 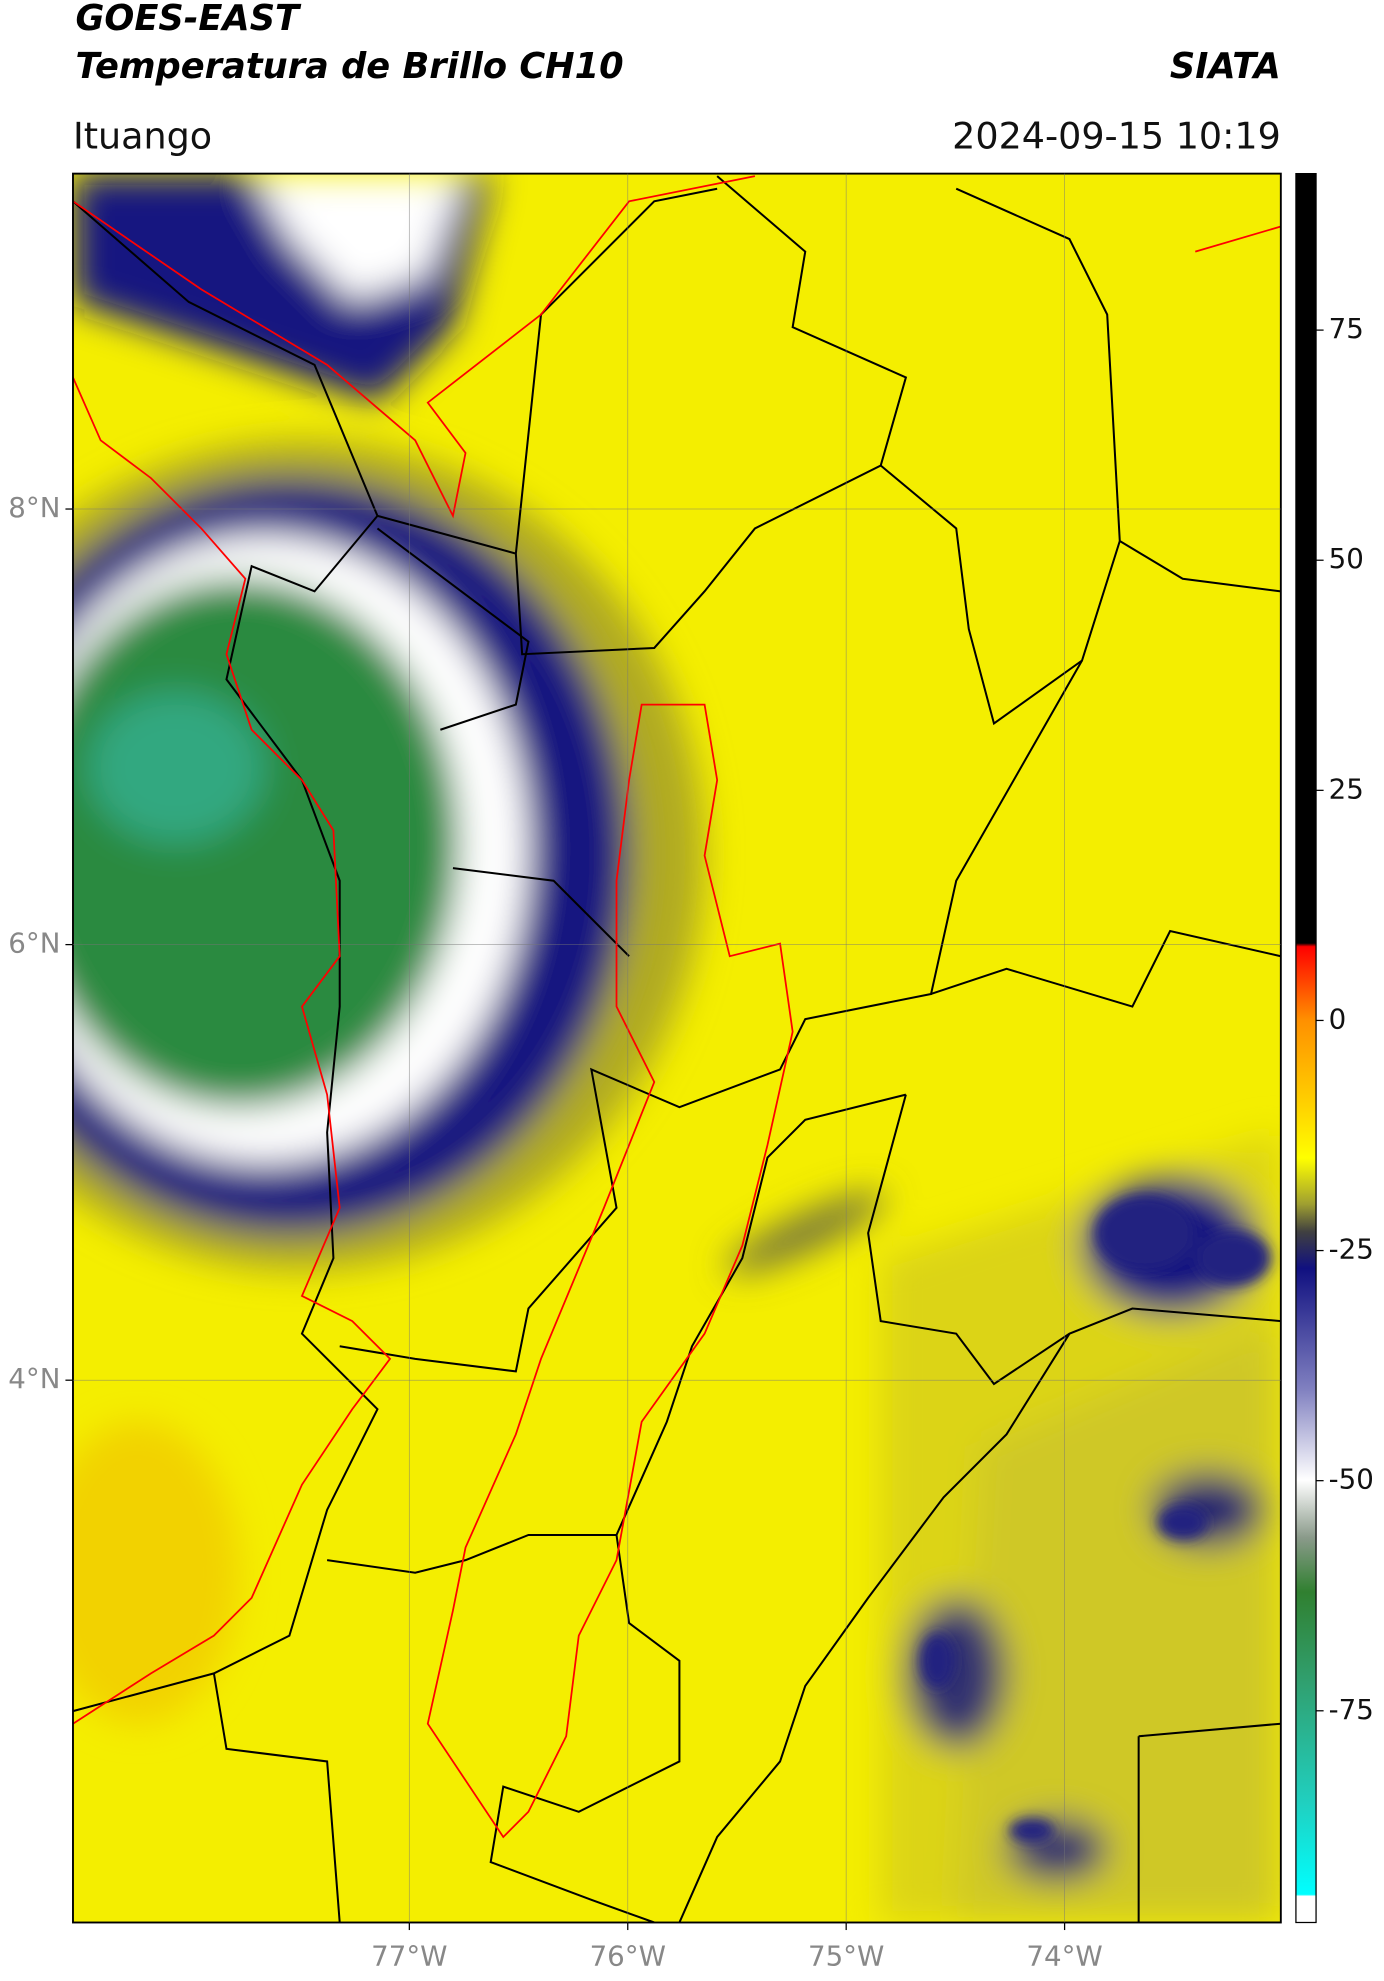 What do you see at coordinates (1351, 1709) in the screenshot?
I see `colorbar-tick-label: -75` at bounding box center [1351, 1709].